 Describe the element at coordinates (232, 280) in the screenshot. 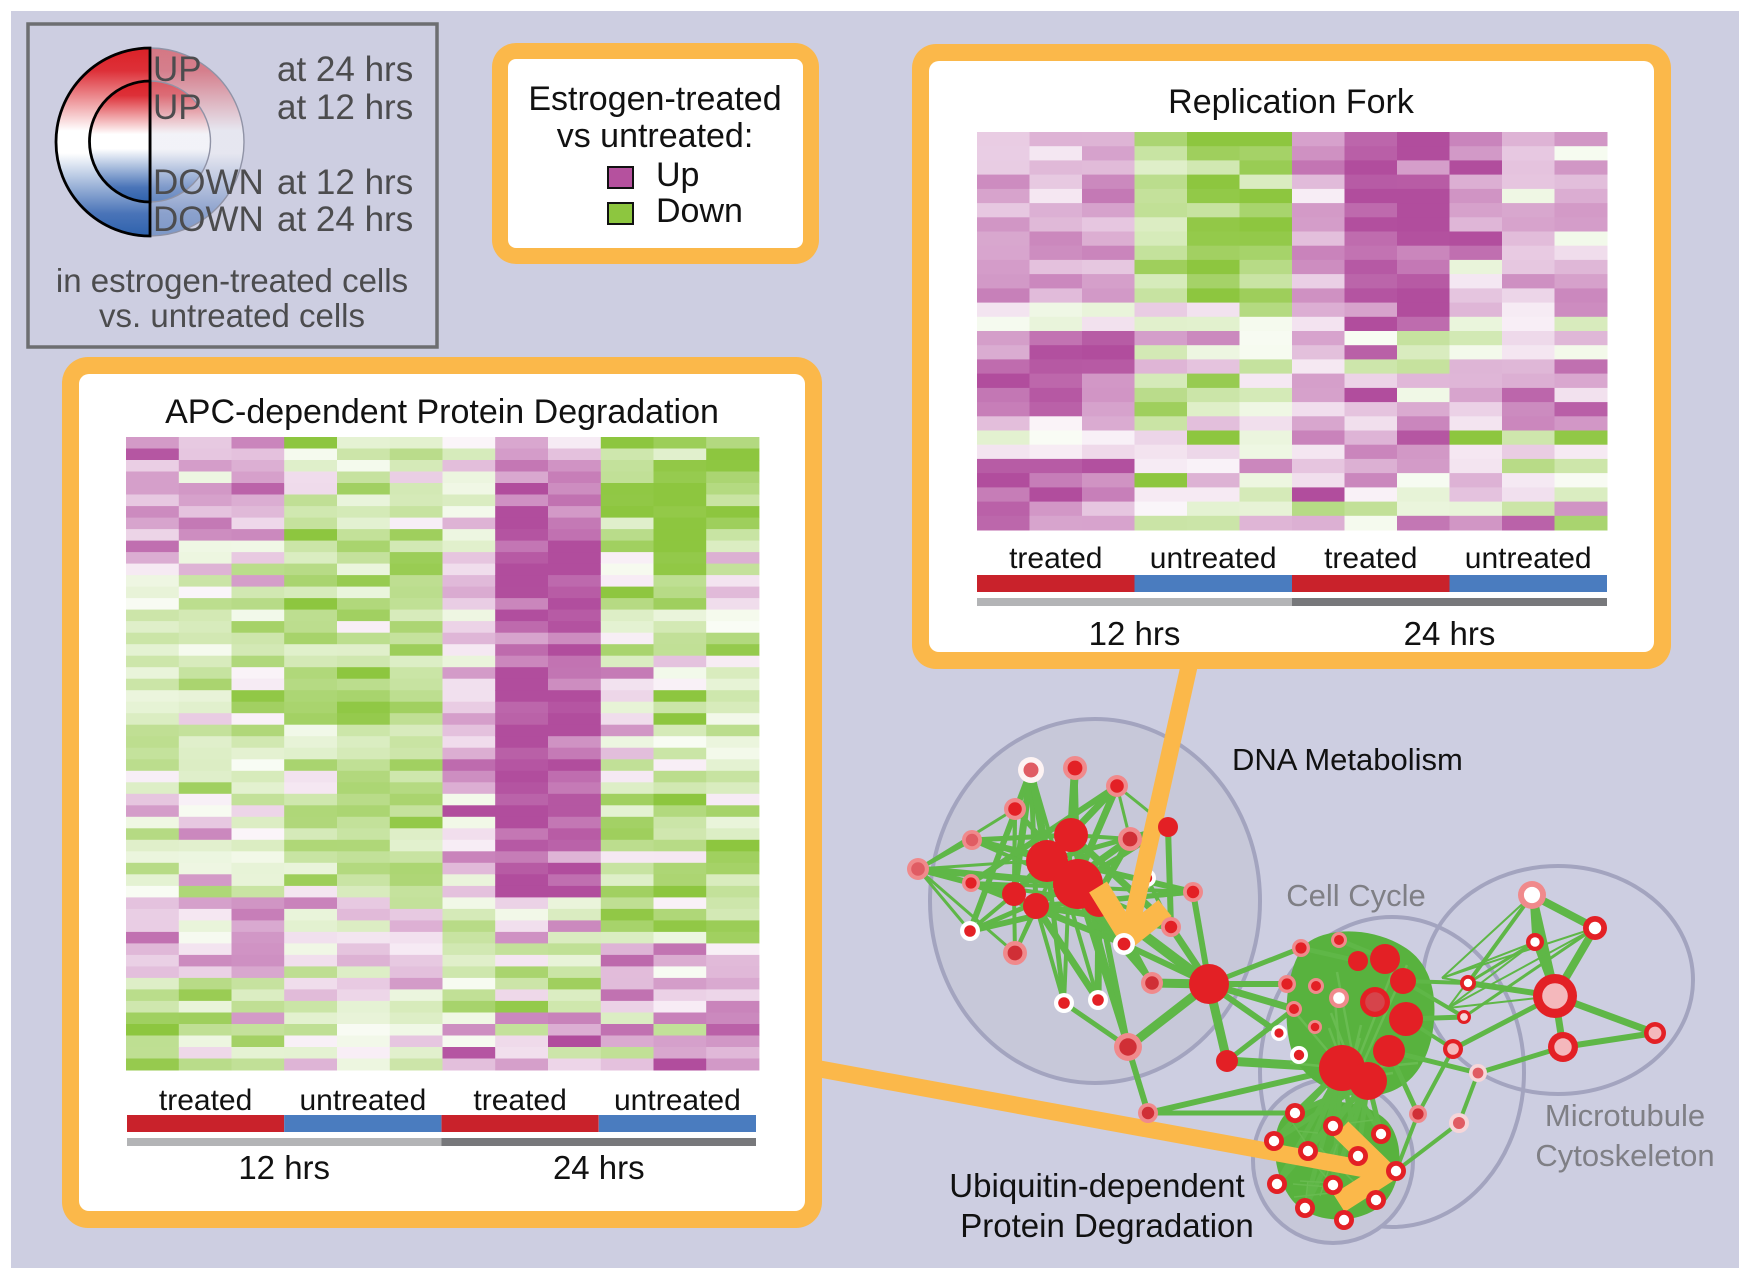

I see `svg-text: in estrogen-treated cells` at that location.